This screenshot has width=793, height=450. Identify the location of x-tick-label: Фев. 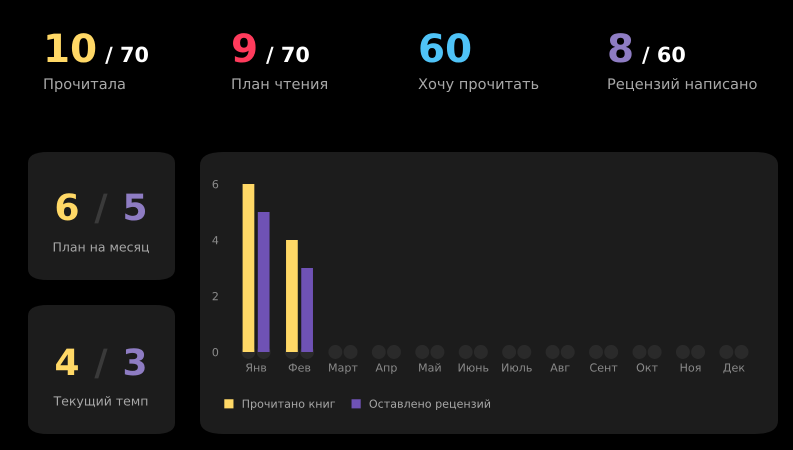
(299, 367).